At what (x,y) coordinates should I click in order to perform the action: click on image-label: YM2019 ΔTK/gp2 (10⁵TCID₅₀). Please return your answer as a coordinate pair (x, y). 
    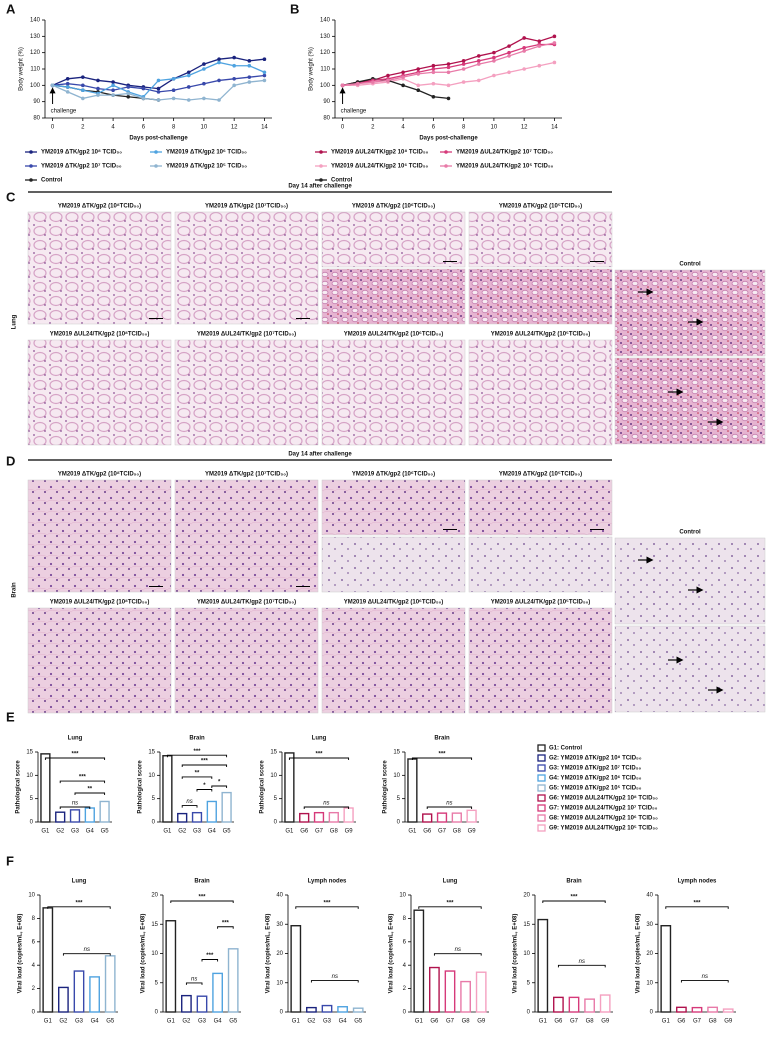
    Looking at the image, I should click on (540, 207).